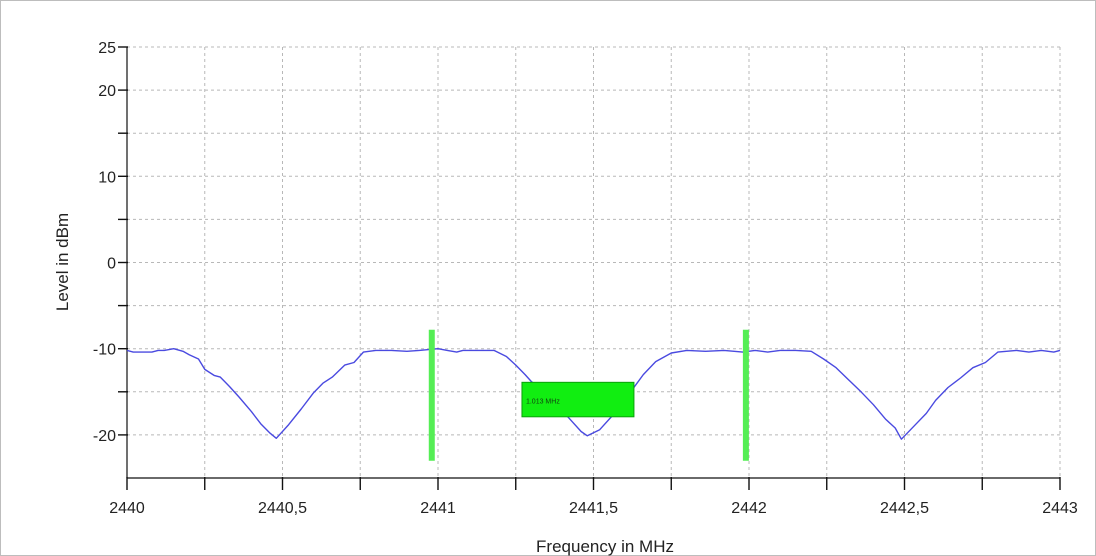 This screenshot has height=556, width=1096. Describe the element at coordinates (107, 91) in the screenshot. I see `y-tick-label: 20` at that location.